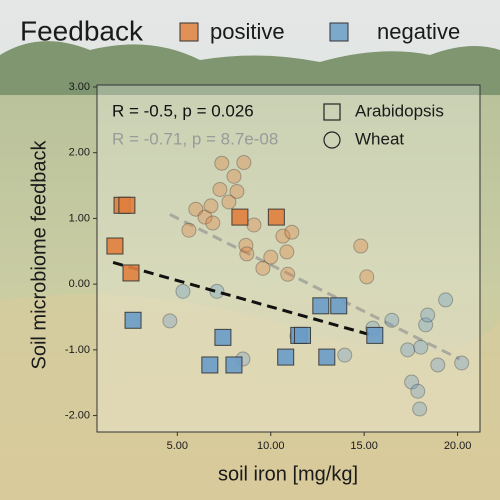 This screenshot has height=500, width=500. What do you see at coordinates (195, 138) in the screenshot?
I see `annotation: R = -0.71, p = 8.7e-08` at bounding box center [195, 138].